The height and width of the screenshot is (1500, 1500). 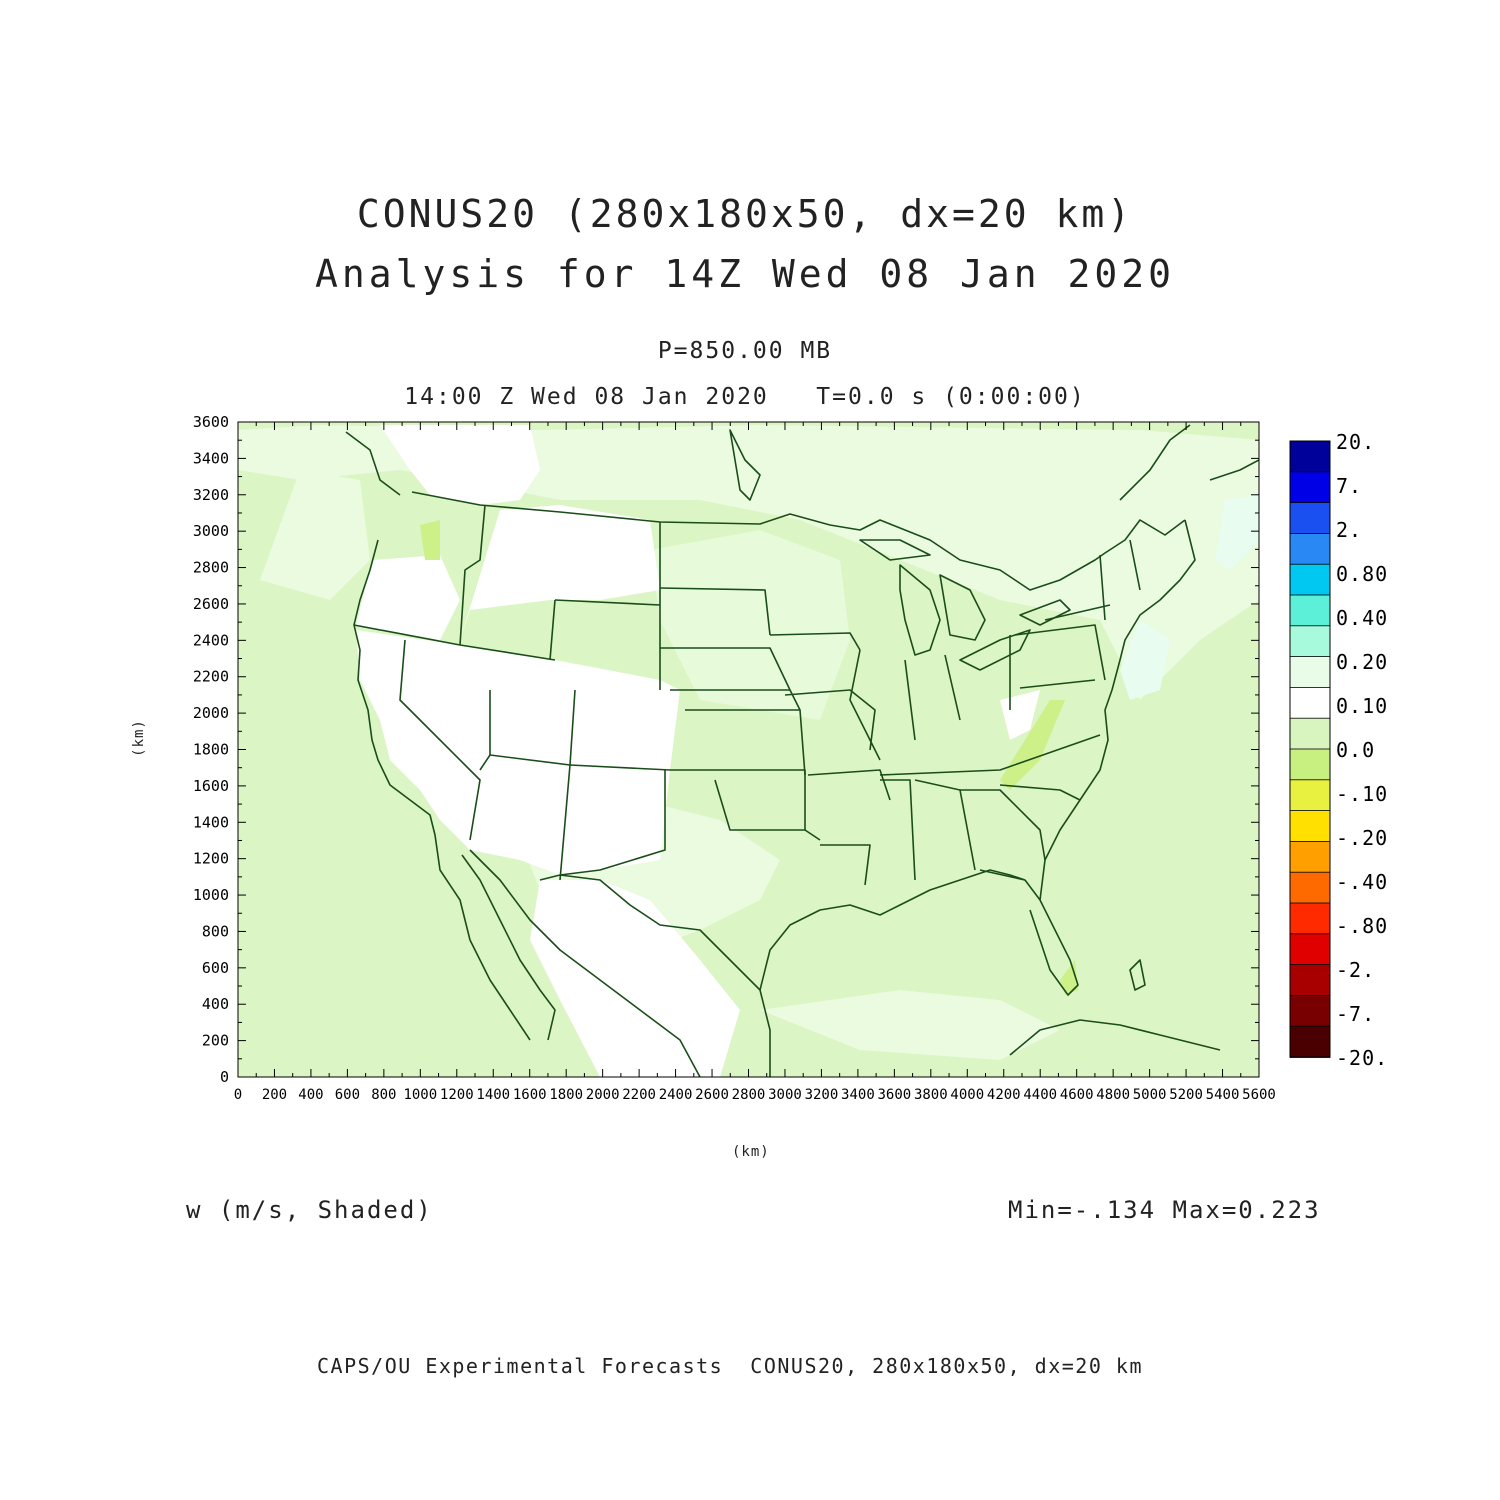 I want to click on x-tick-label: 5200, so click(x=1186, y=1095).